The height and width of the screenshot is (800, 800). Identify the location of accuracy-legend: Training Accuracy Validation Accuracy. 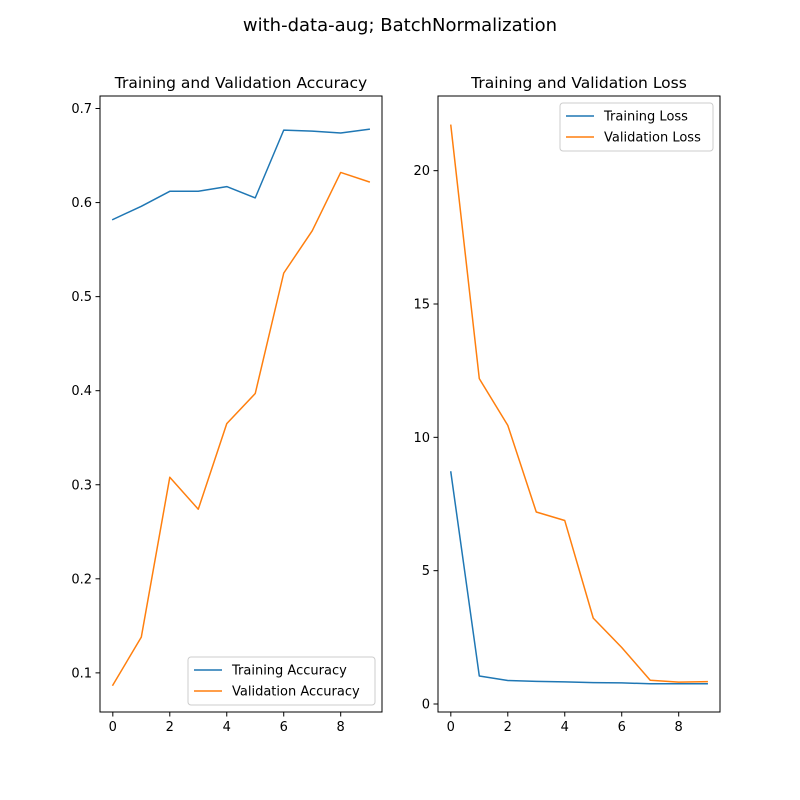
(281, 681).